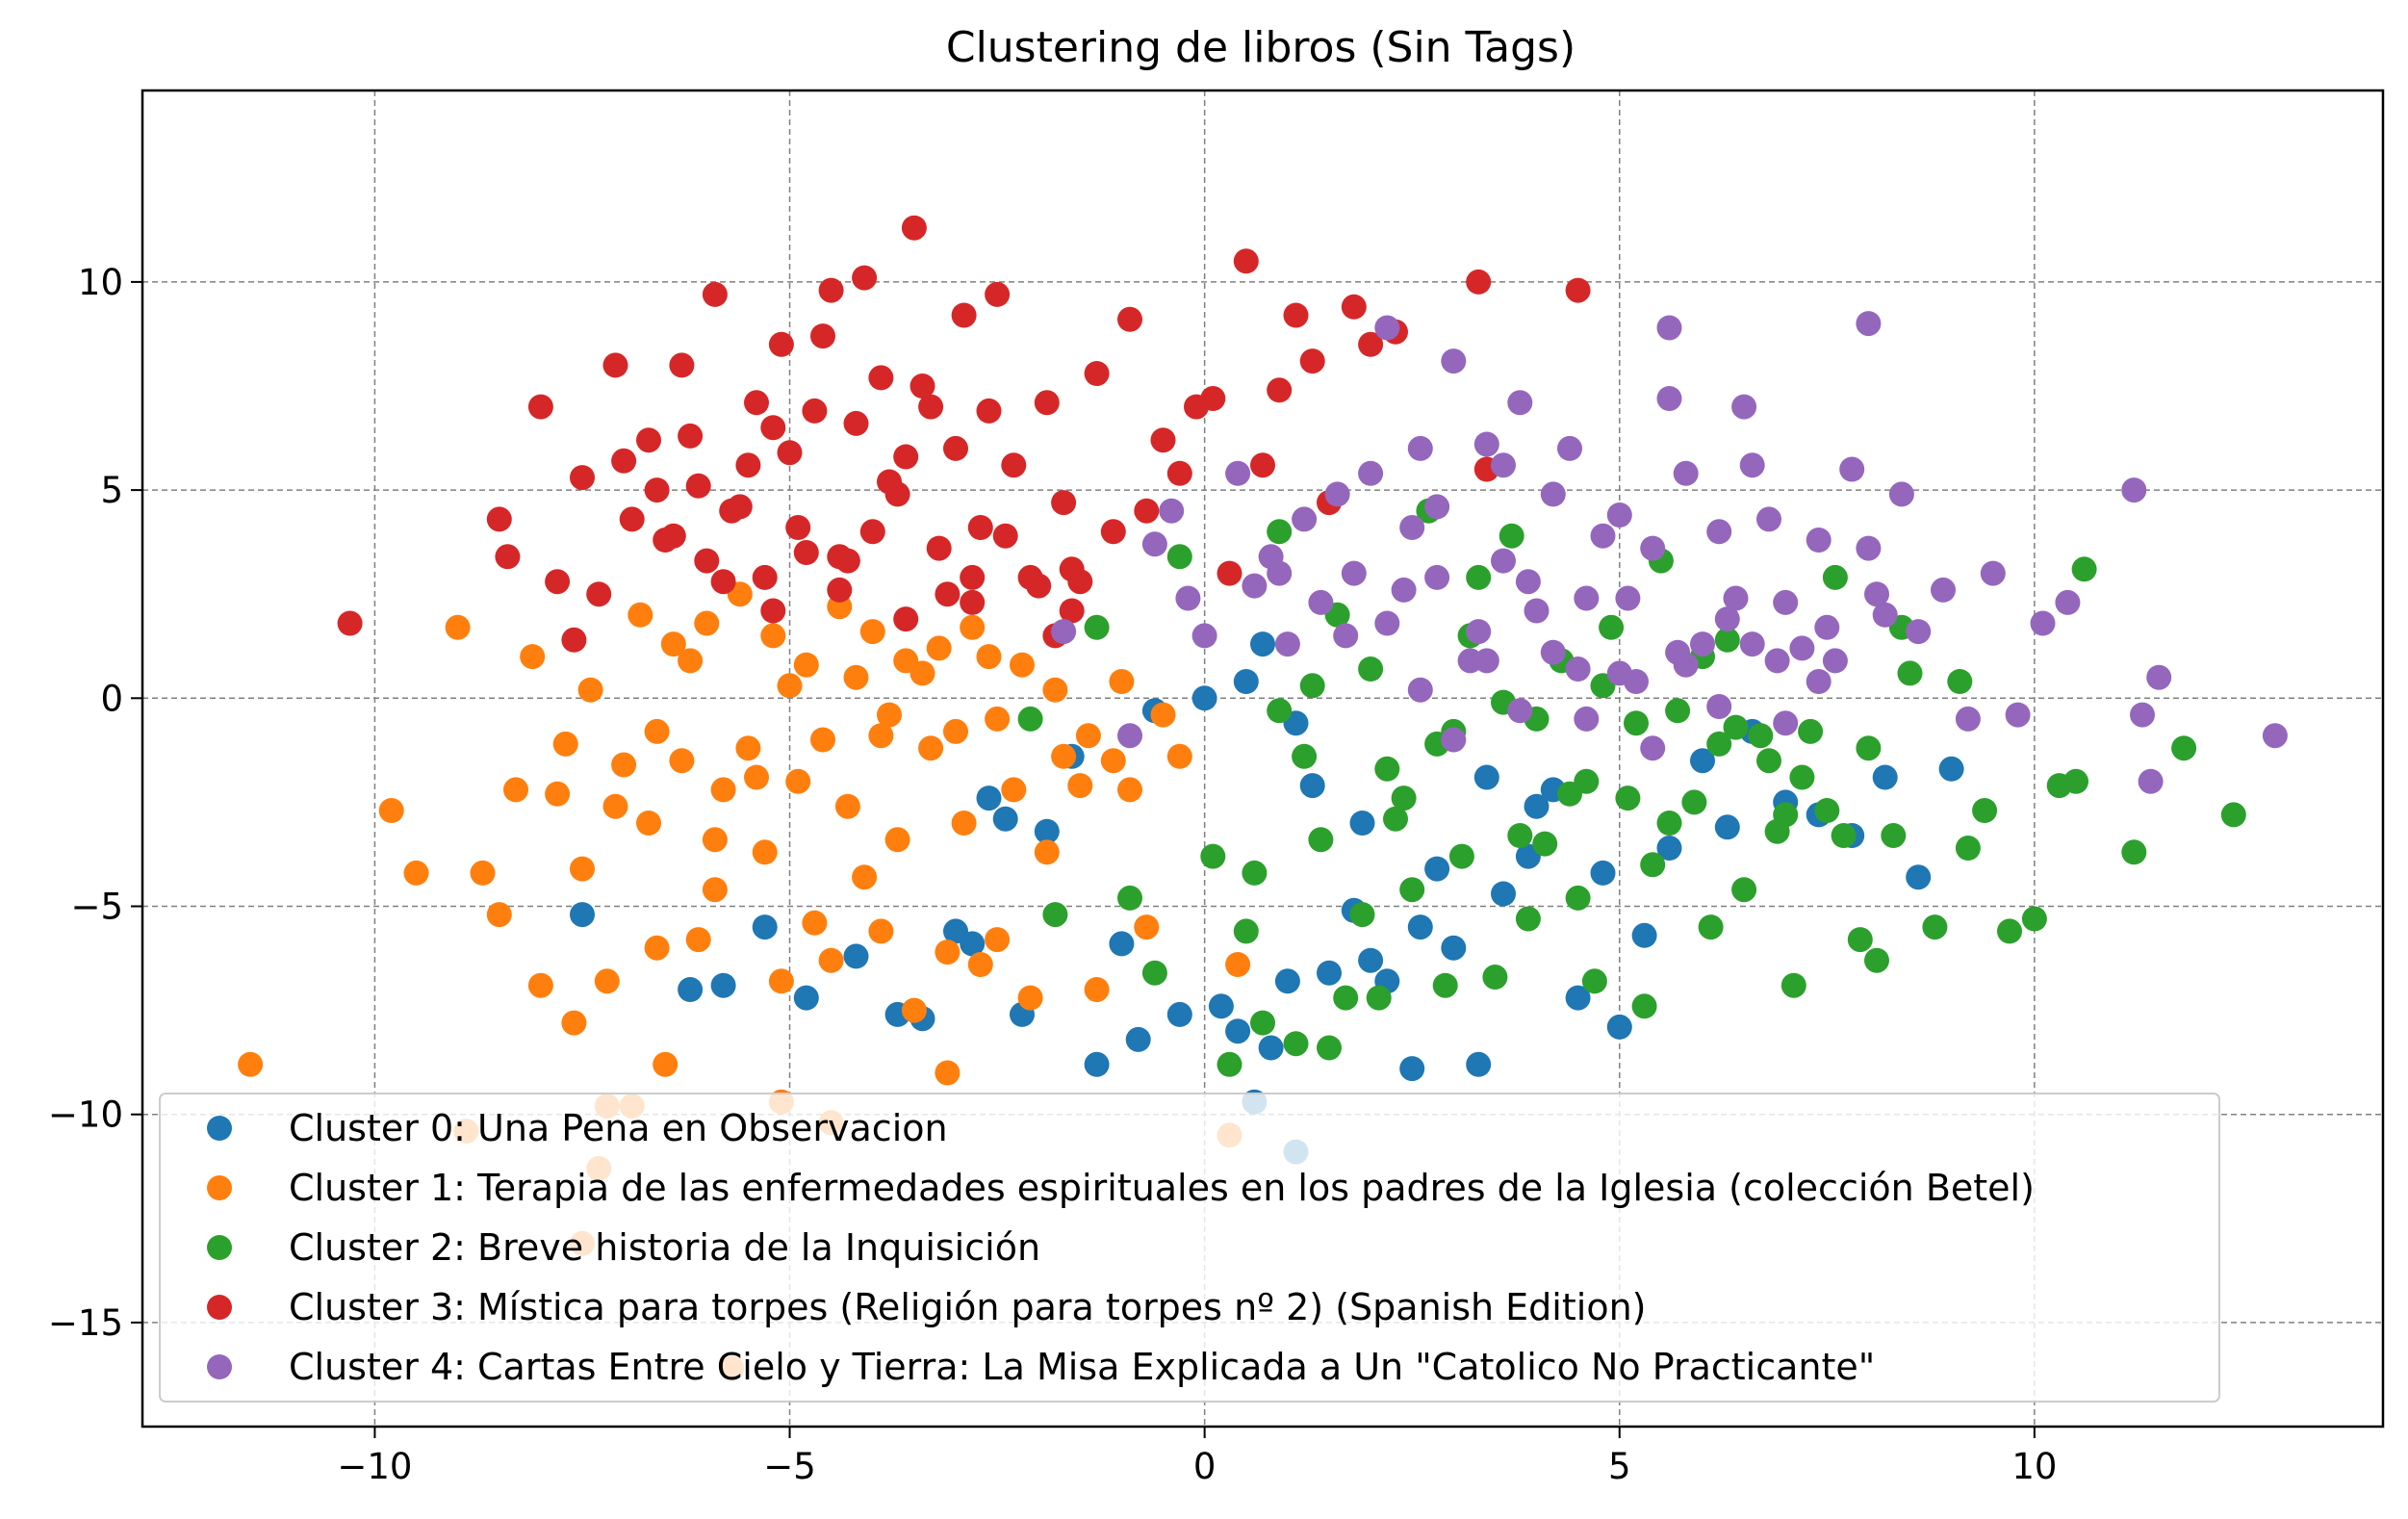 Image resolution: width=2408 pixels, height=1519 pixels. I want to click on y-tick-label: 5, so click(111, 490).